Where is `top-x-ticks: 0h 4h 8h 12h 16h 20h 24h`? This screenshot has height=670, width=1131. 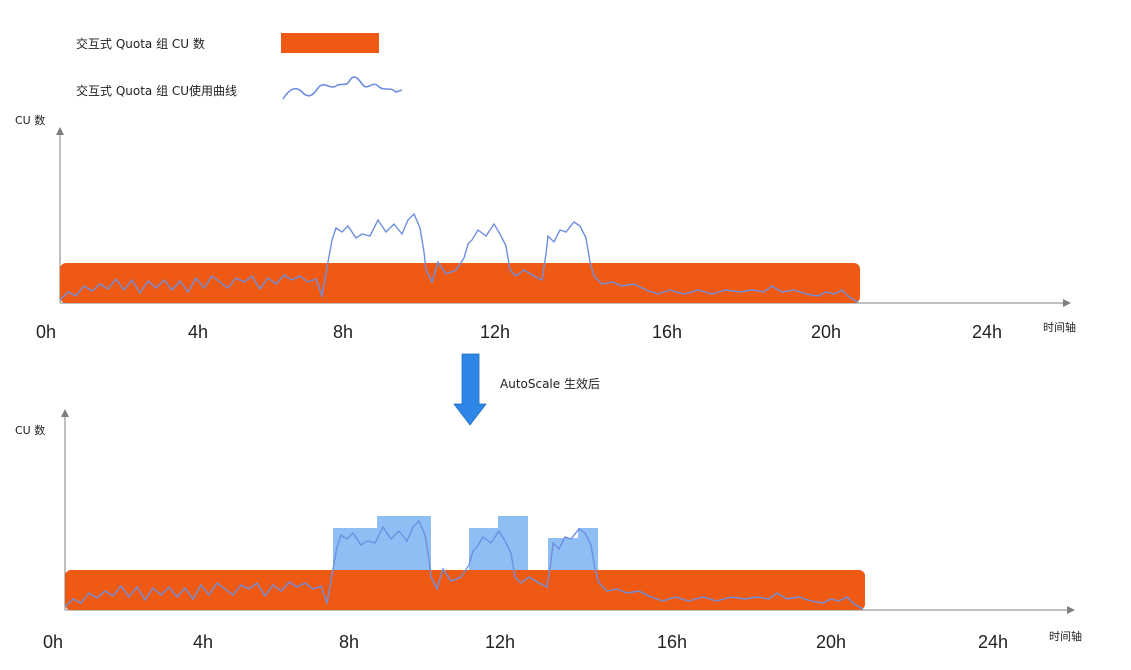
top-x-ticks: 0h 4h 8h 12h 16h 20h 24h is located at coordinates (519, 332).